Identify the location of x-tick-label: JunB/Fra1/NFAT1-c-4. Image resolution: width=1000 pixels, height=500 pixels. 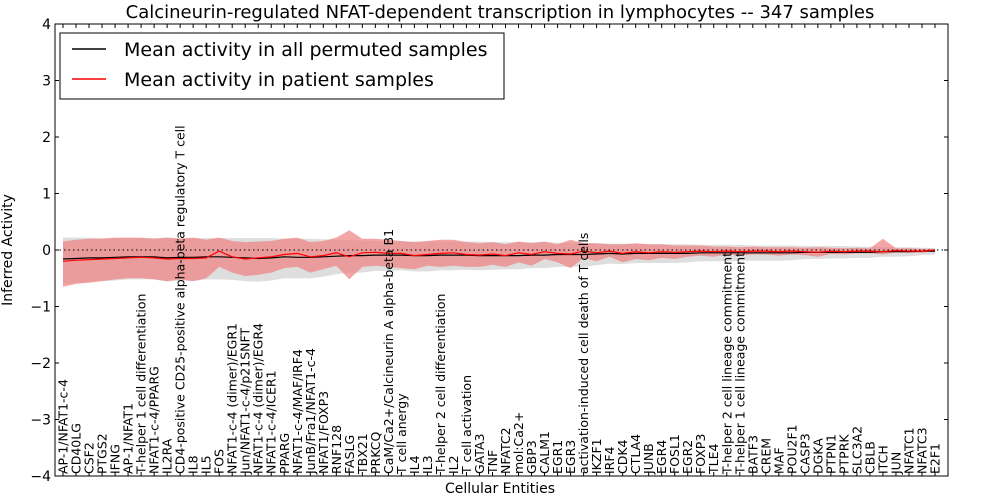
(310, 411).